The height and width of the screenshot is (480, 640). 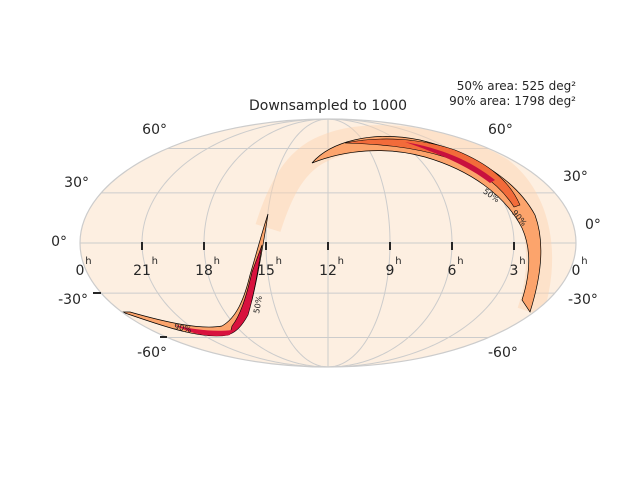 I want to click on lon-tick-label: 3, so click(x=514, y=271).